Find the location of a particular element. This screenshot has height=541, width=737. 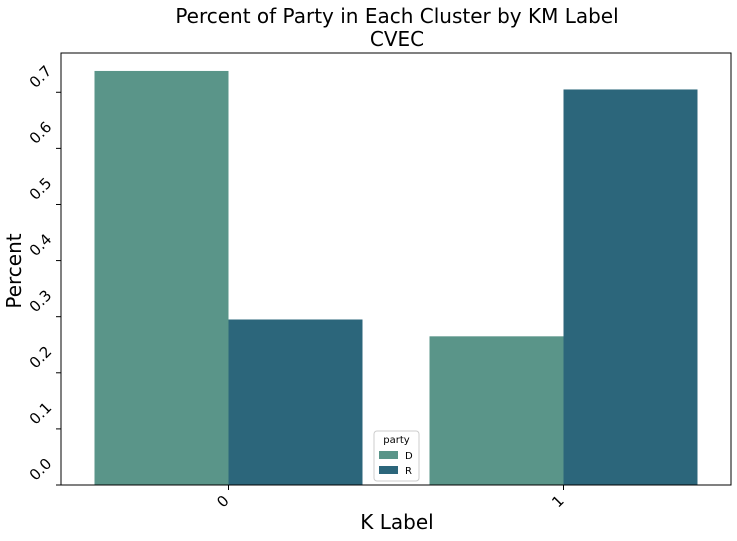

legend-title: party is located at coordinates (396, 440).